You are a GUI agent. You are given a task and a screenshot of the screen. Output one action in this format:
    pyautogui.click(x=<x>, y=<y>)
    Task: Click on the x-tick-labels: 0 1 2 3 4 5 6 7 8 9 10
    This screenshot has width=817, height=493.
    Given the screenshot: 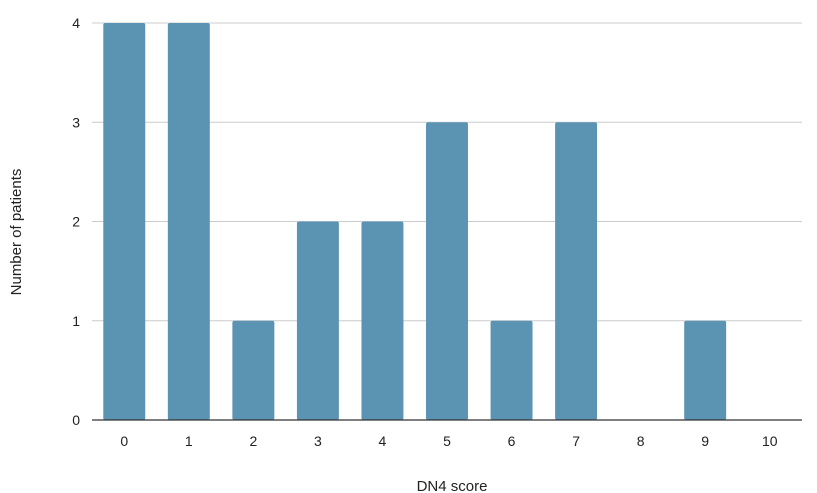 What is the action you would take?
    pyautogui.click(x=448, y=441)
    